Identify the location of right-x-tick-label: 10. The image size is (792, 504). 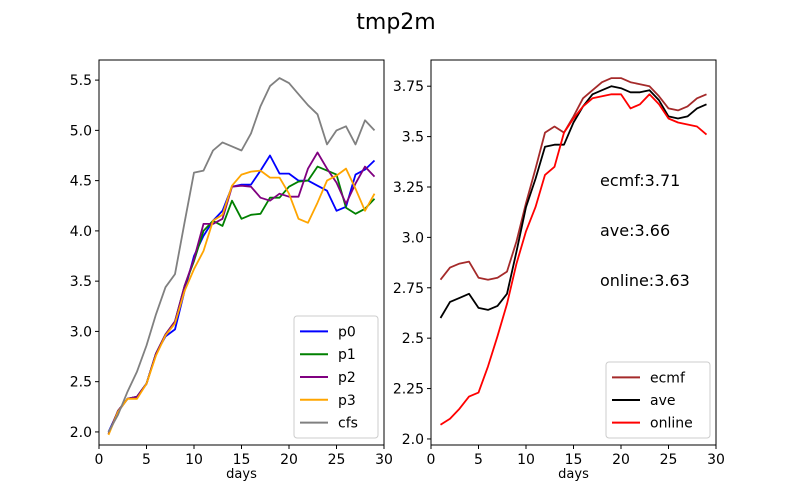
(526, 460).